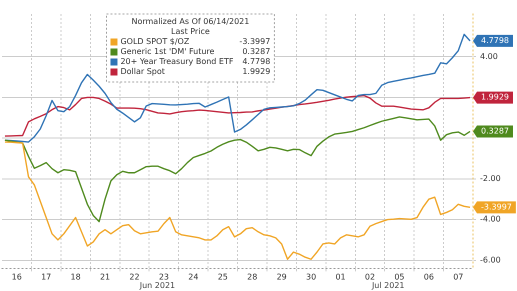 The image size is (517, 291). What do you see at coordinates (490, 178) in the screenshot?
I see `y-tick-label: -2.00` at bounding box center [490, 178].